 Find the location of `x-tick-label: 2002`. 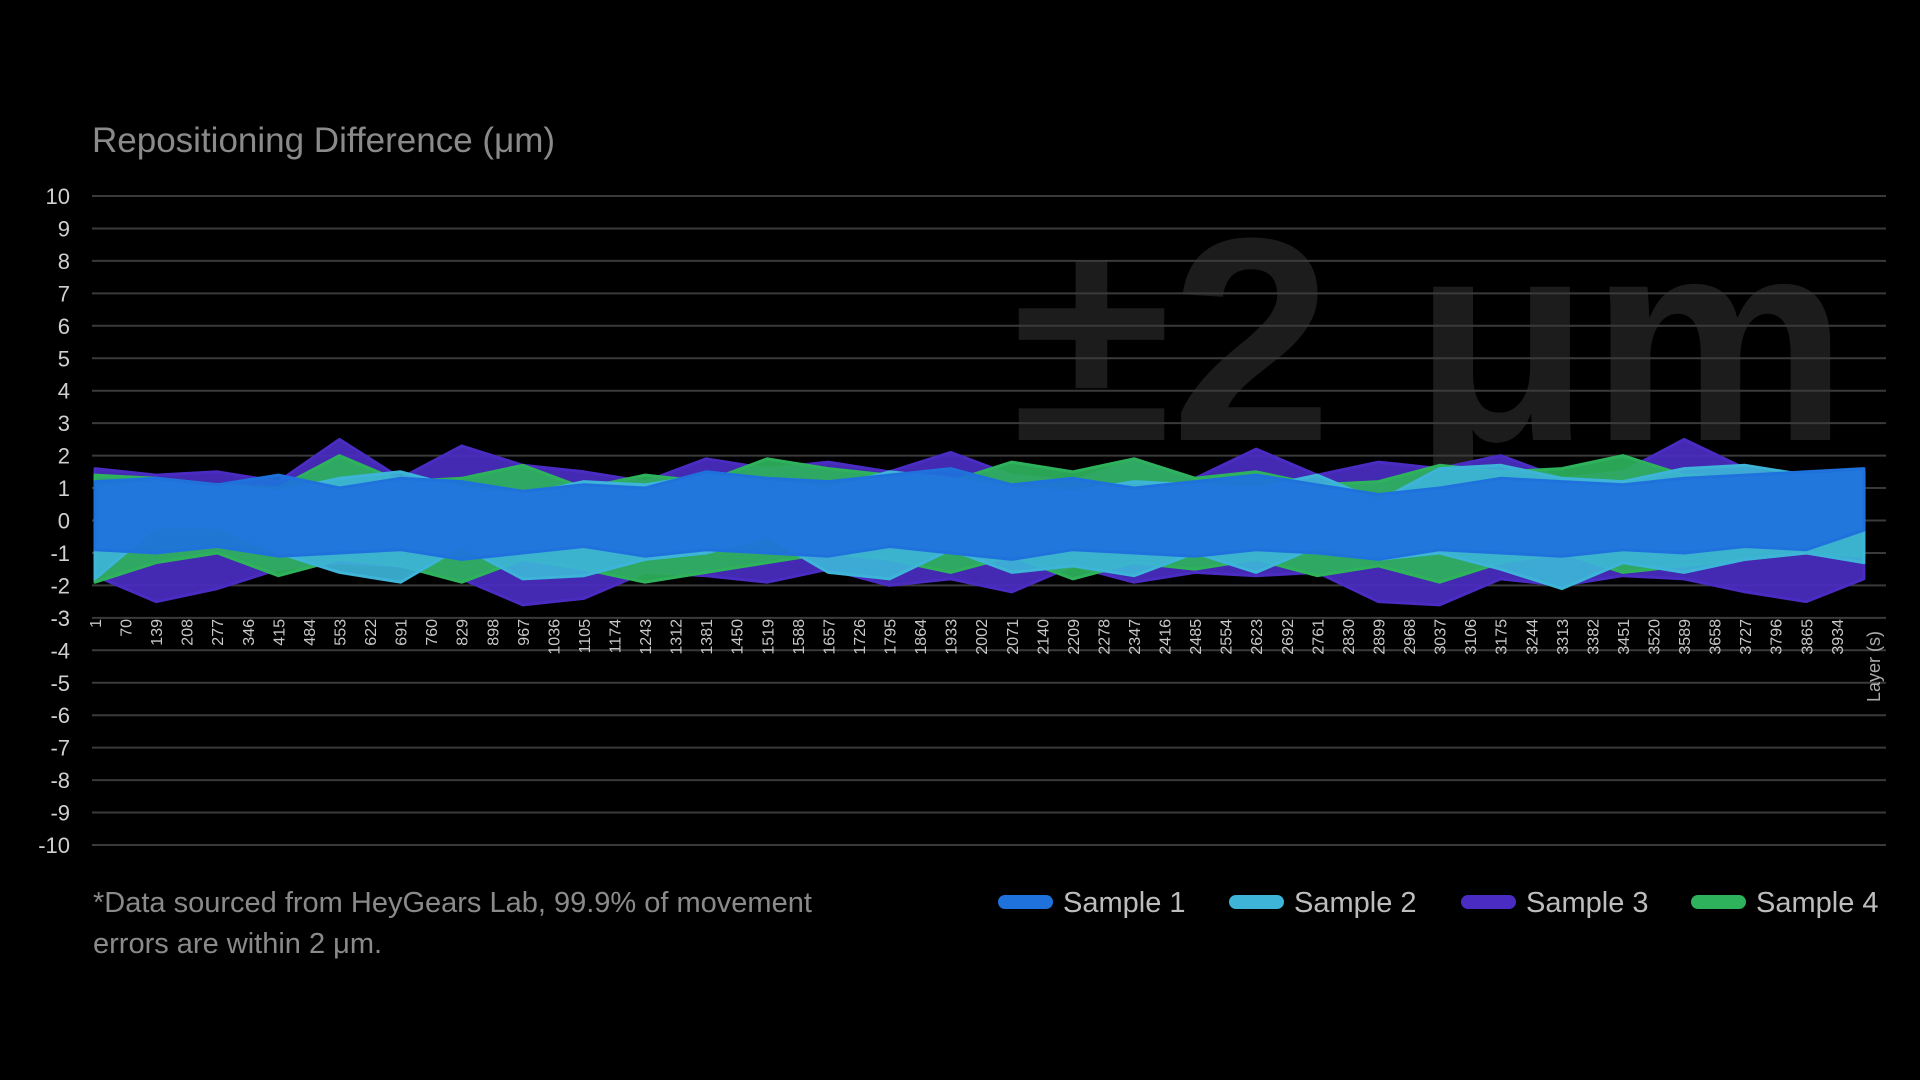

x-tick-label: 2002 is located at coordinates (982, 637).